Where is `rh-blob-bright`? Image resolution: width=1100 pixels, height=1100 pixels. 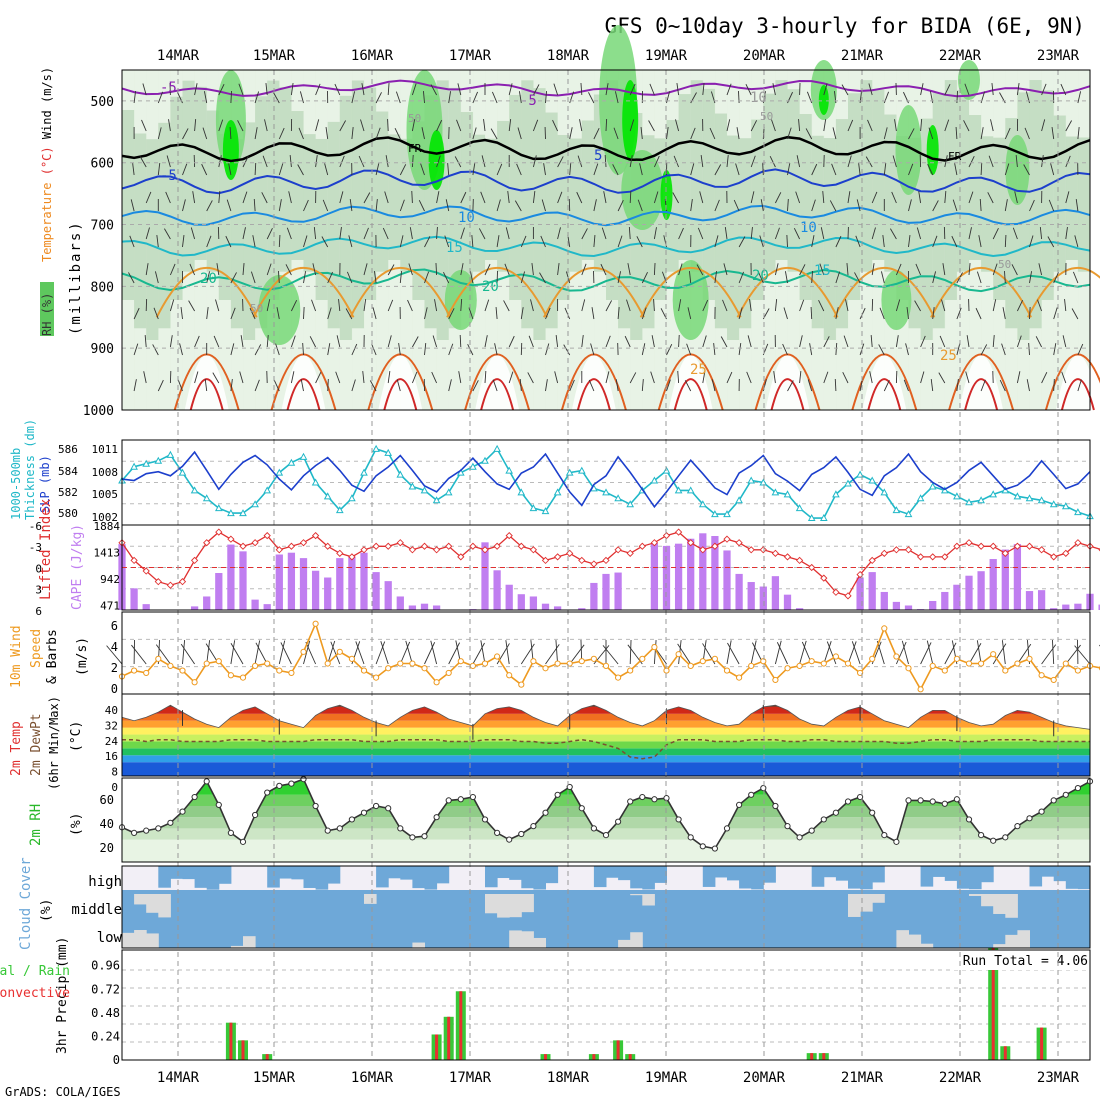
rh-blob-bright is located at coordinates (436, 160).